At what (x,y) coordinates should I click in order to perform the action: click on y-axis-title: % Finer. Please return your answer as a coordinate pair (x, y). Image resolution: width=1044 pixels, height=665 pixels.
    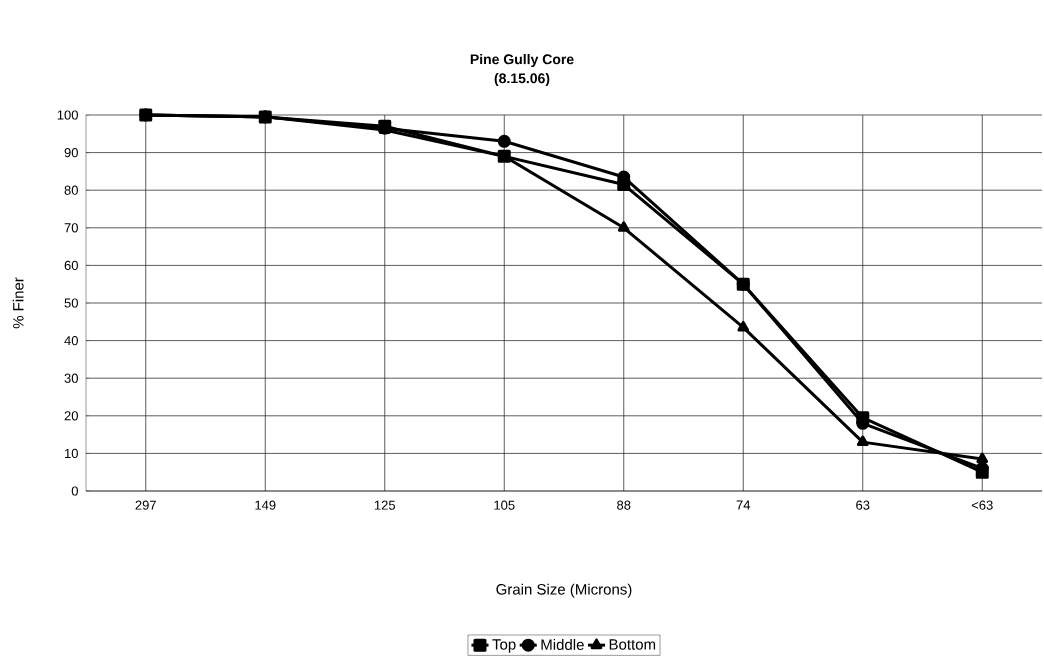
    Looking at the image, I should click on (18, 303).